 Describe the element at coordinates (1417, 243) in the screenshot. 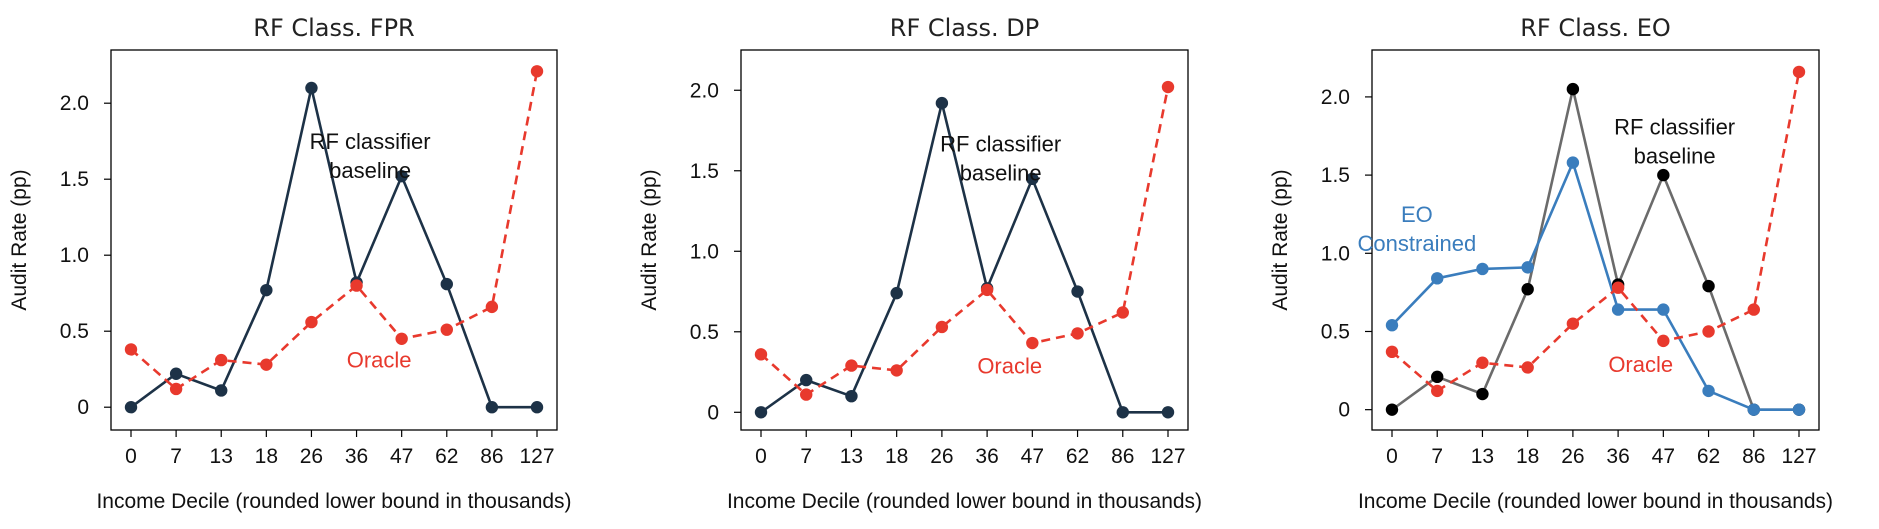

I see `annotation-line: Constrained` at that location.